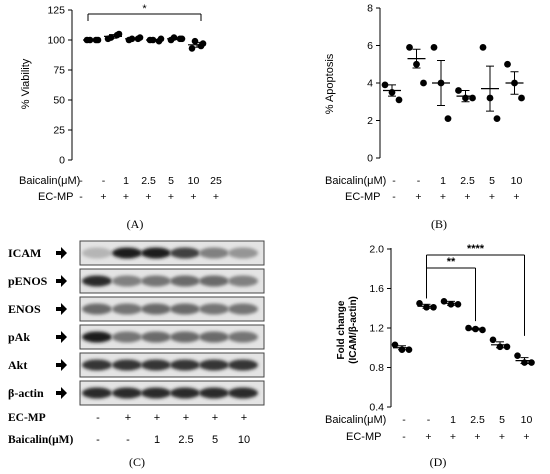 The width and height of the screenshot is (550, 474). I want to click on panel-d-baicalin-value: 10, so click(527, 420).